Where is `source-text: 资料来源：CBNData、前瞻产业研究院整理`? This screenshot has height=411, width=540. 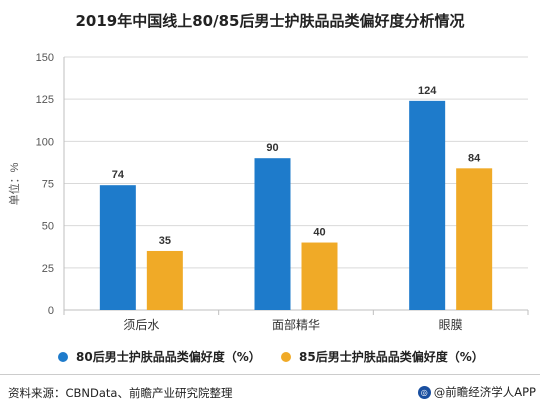 source-text: 资料来源：CBNData、前瞻产业研究院整理 is located at coordinates (120, 393).